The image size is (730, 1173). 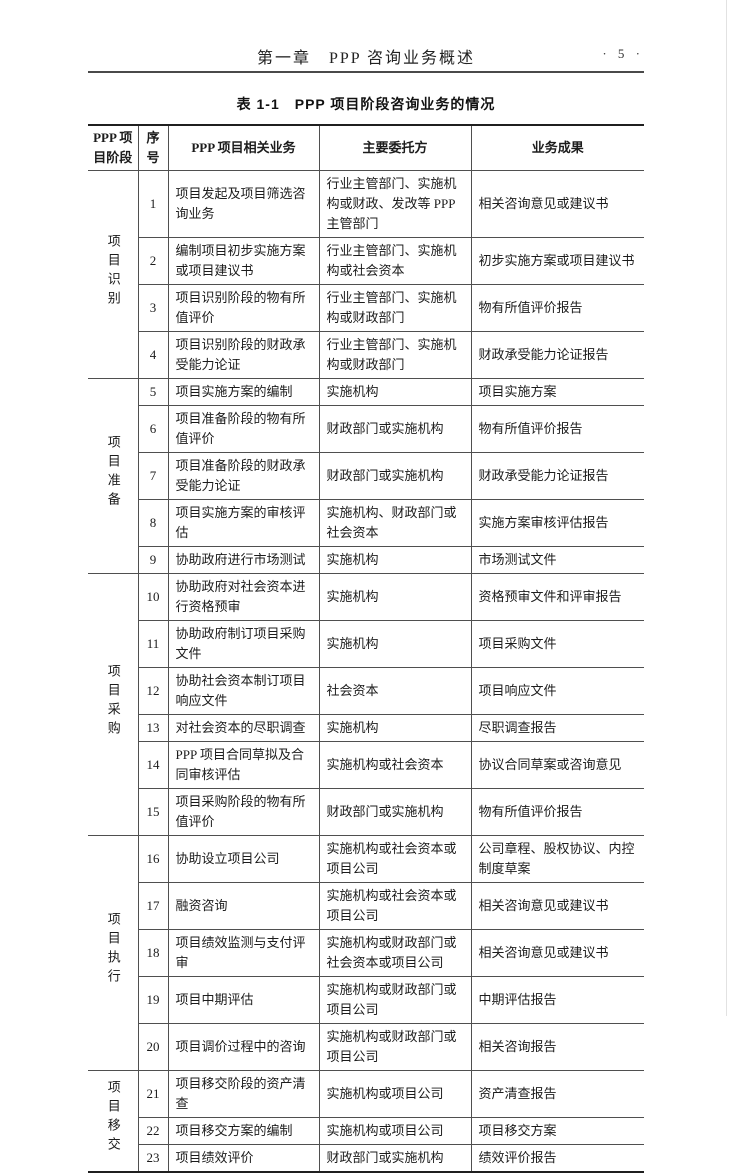 What do you see at coordinates (366, 1158) in the screenshot?
I see `table-row: 23 项目绩效评价 财政部门或实施机构 绩效评价报告` at bounding box center [366, 1158].